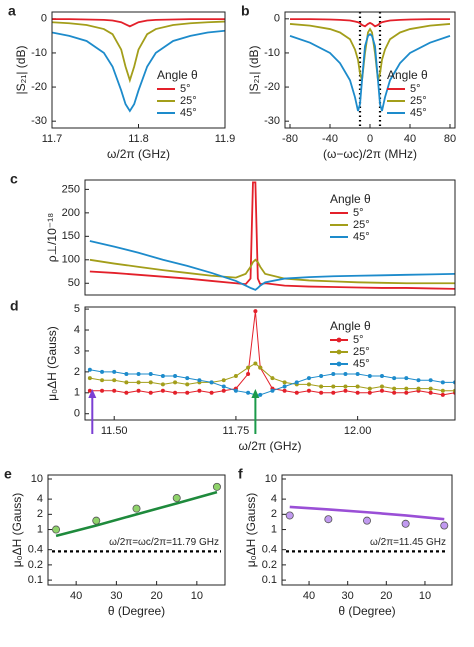 The height and width of the screenshot is (647, 474). What do you see at coordinates (35, 565) in the screenshot?
I see `y-tick-label: 0.2` at bounding box center [35, 565].